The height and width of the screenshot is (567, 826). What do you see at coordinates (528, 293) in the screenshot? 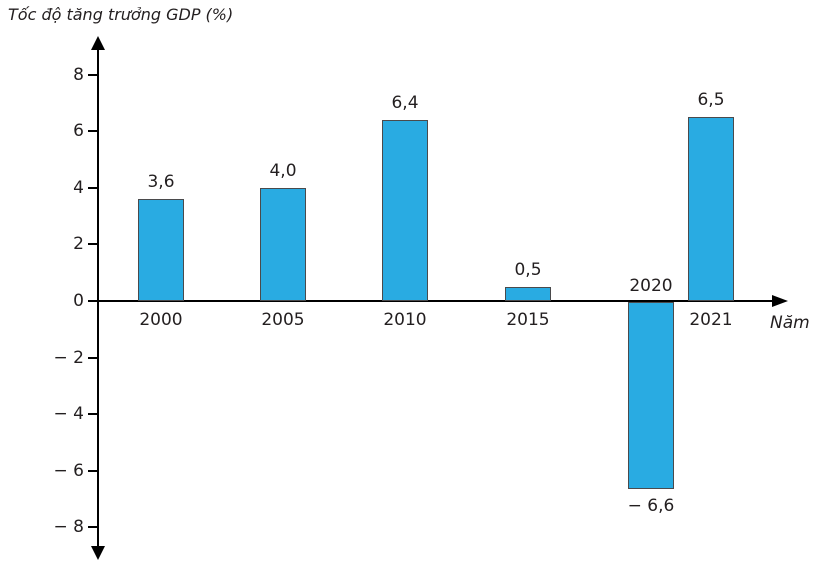
I see `bar-2015` at bounding box center [528, 293].